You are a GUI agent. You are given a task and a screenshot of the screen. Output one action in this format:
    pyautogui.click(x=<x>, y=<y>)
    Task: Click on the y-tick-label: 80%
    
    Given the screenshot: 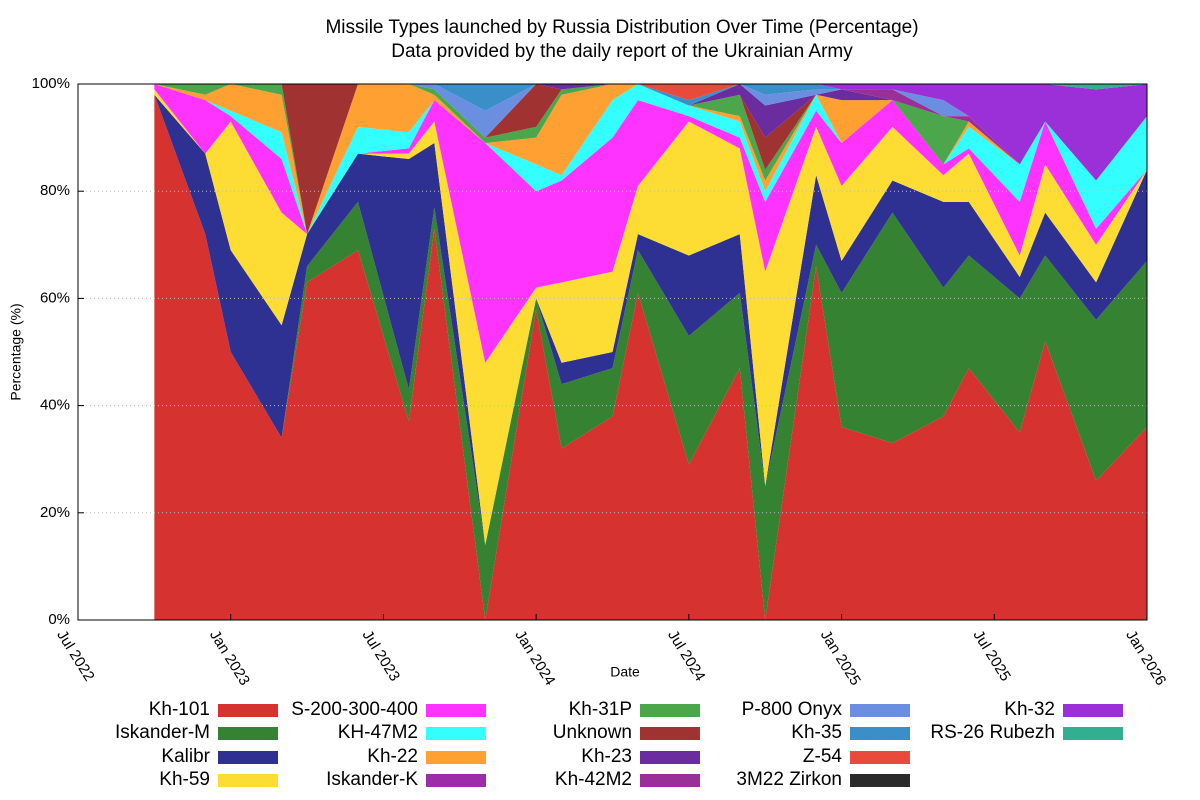 What is the action you would take?
    pyautogui.click(x=55, y=190)
    